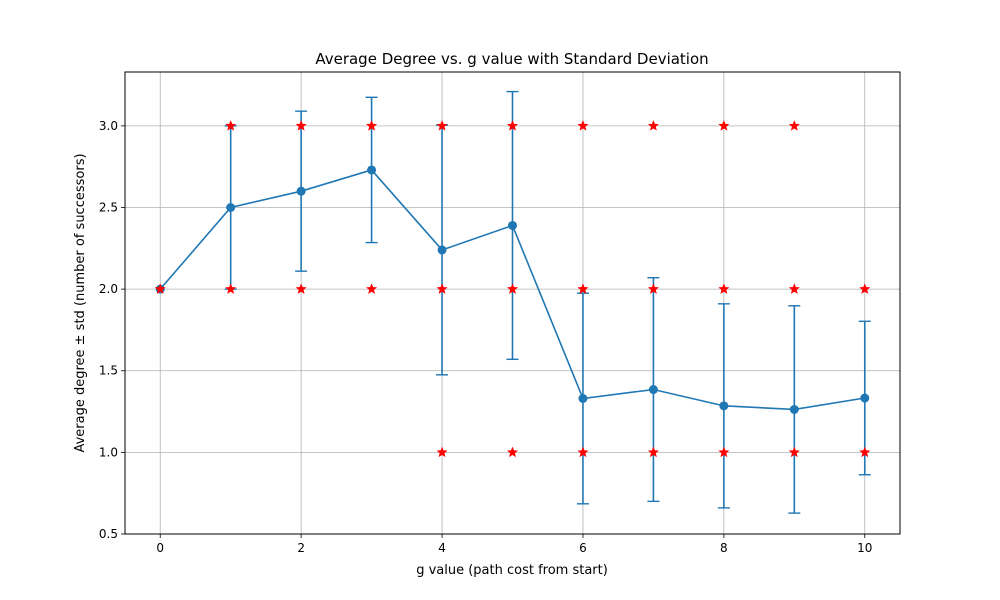 The width and height of the screenshot is (1000, 600). Describe the element at coordinates (108, 534) in the screenshot. I see `y-tick-label: 0.5` at that location.